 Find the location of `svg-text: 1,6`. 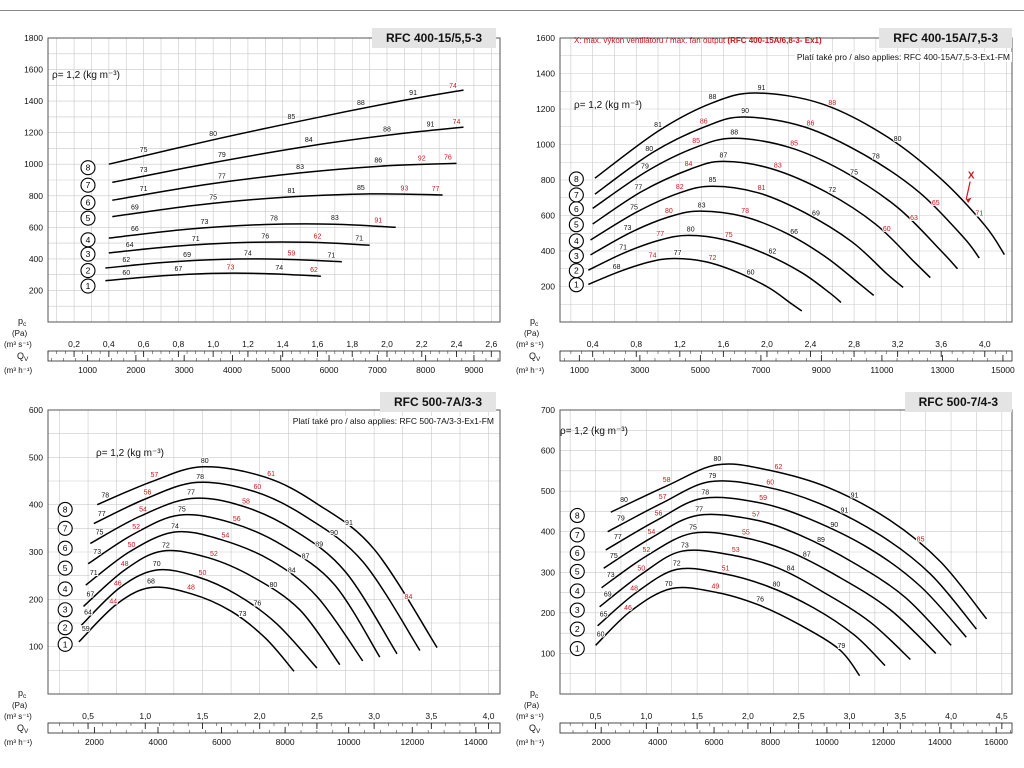

svg-text: 1,6 is located at coordinates (318, 344).